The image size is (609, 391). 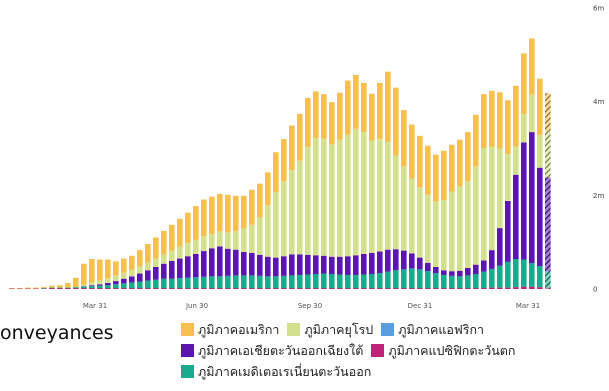 What do you see at coordinates (598, 149) in the screenshot?
I see `y-axis: 0 2m 4m 6m` at bounding box center [598, 149].